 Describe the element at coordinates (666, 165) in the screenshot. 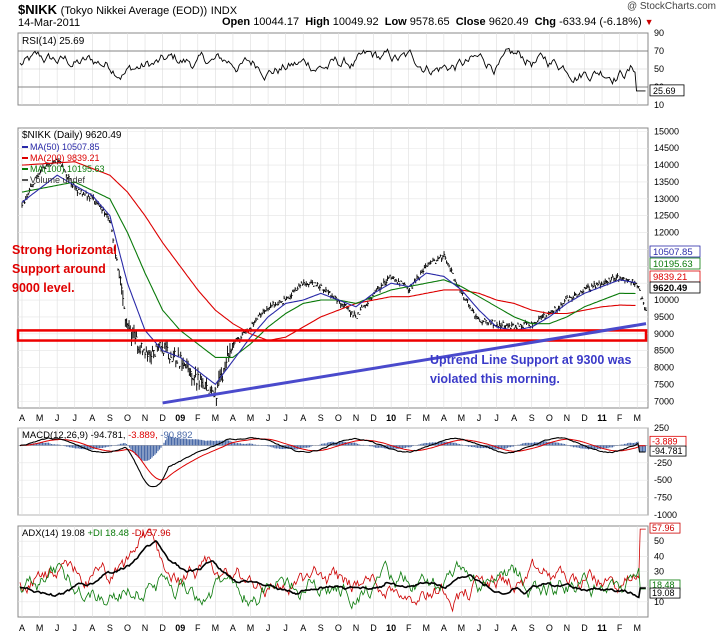

I see `price-tick-label: 14000` at that location.